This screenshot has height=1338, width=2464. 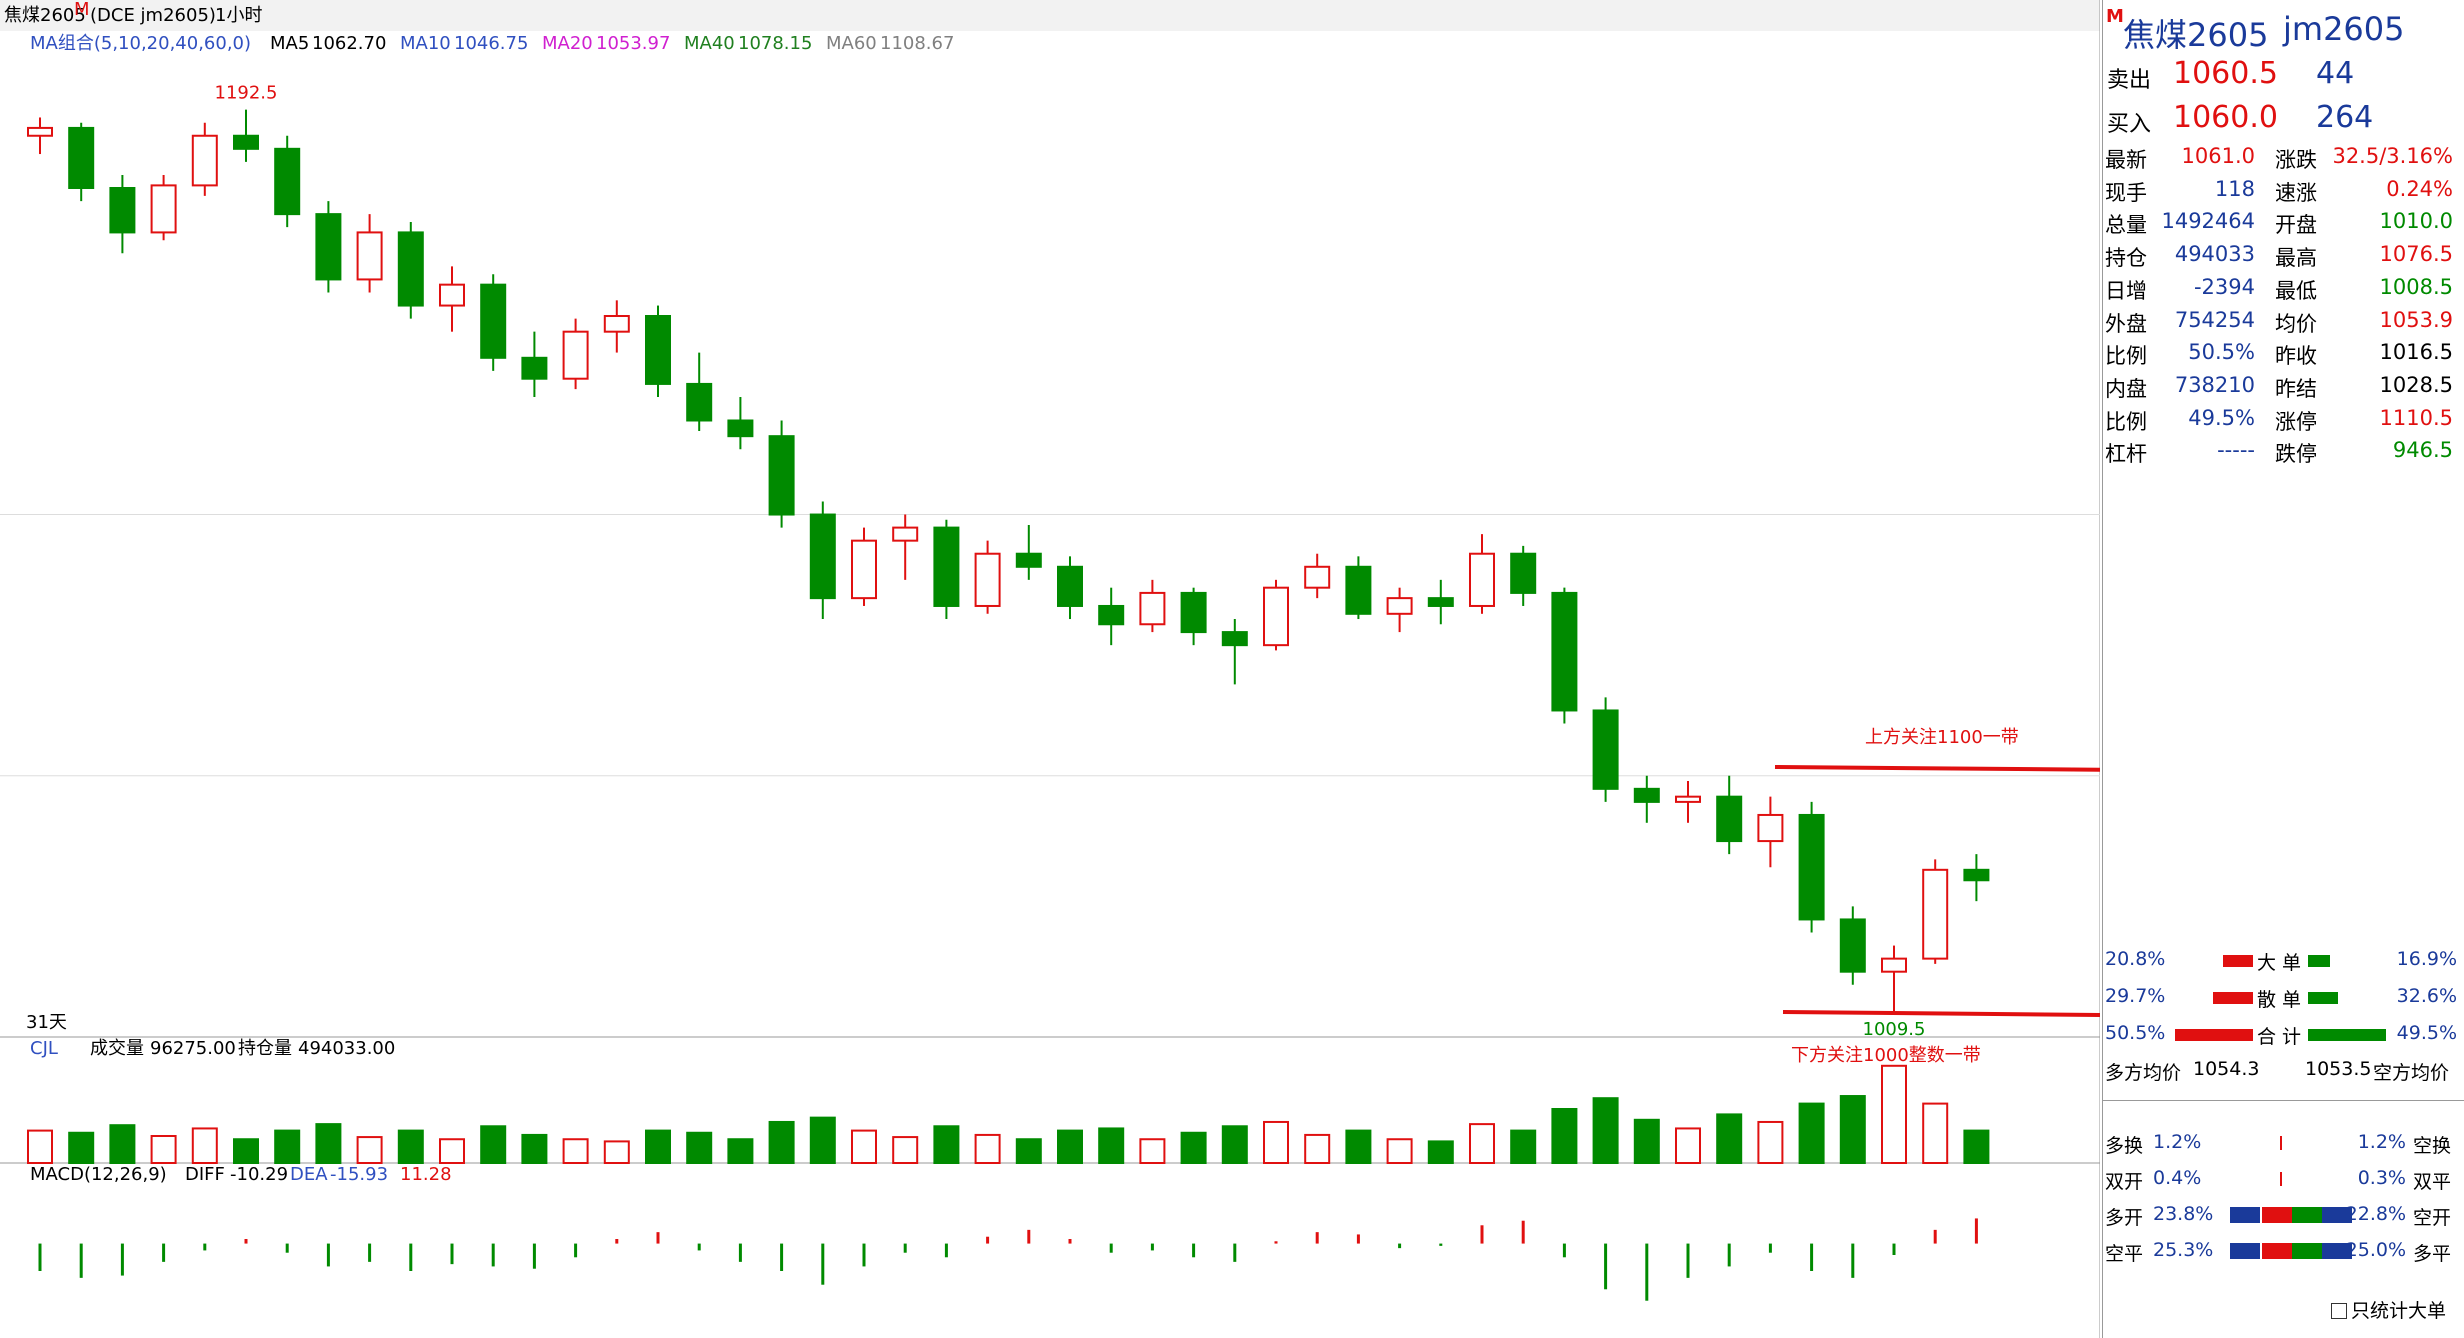 I want to click on ma-legend-label: MA40, so click(x=709, y=43).